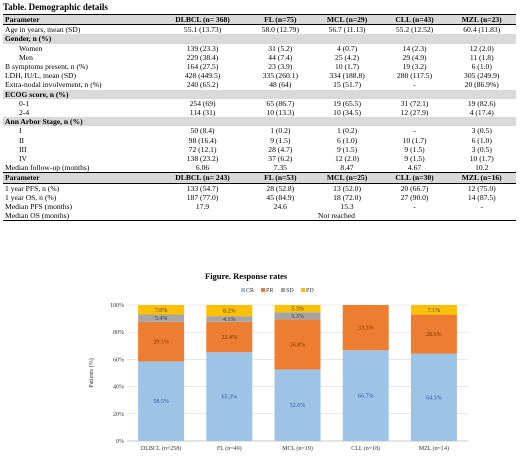  I want to click on table-cell: 3 (0.5), so click(481, 131).